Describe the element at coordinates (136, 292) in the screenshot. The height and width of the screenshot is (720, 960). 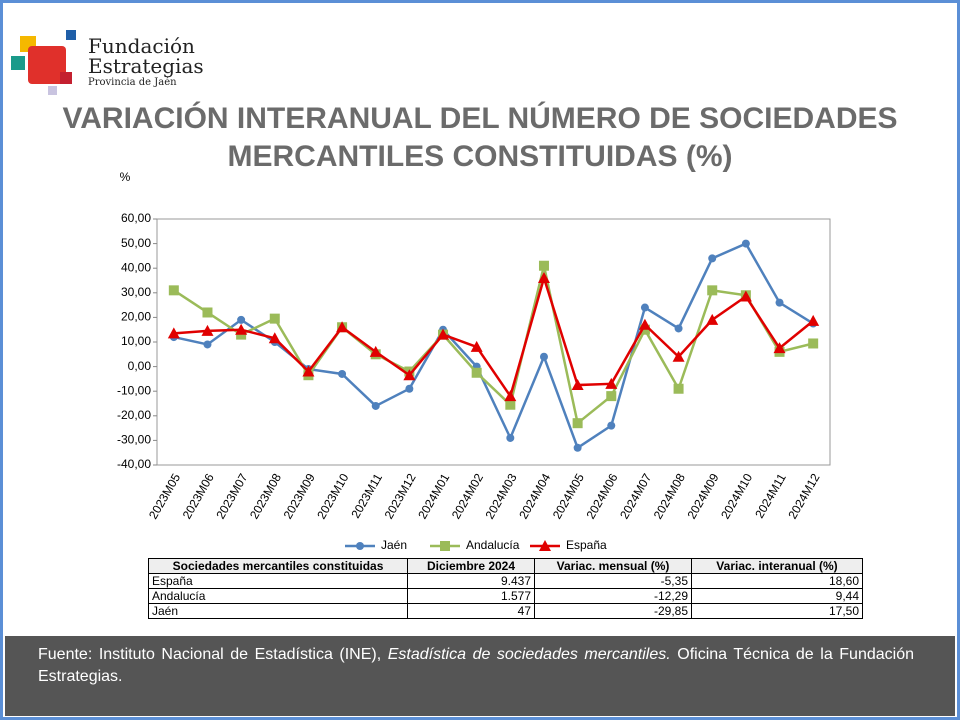
I see `y-tick-label: 30,00` at that location.